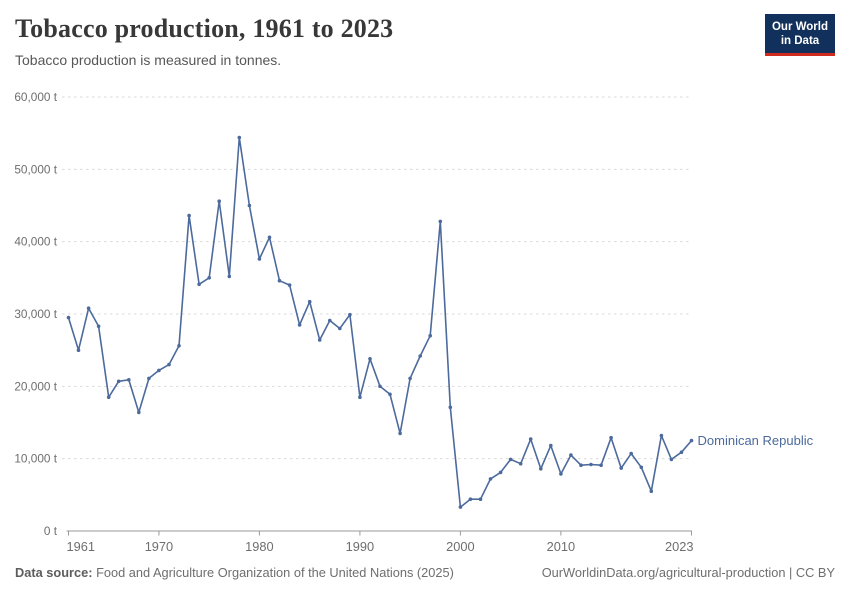 The height and width of the screenshot is (600, 850). Describe the element at coordinates (679, 546) in the screenshot. I see `x-axis-tick-label: 2023` at that location.